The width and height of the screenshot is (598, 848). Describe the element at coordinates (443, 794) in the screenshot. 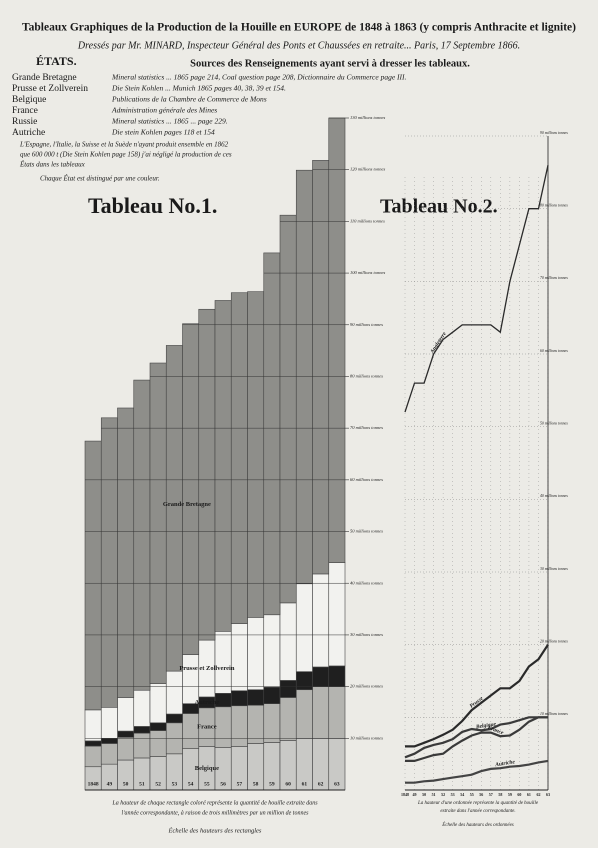

I see `x-tick-label: 52` at that location.